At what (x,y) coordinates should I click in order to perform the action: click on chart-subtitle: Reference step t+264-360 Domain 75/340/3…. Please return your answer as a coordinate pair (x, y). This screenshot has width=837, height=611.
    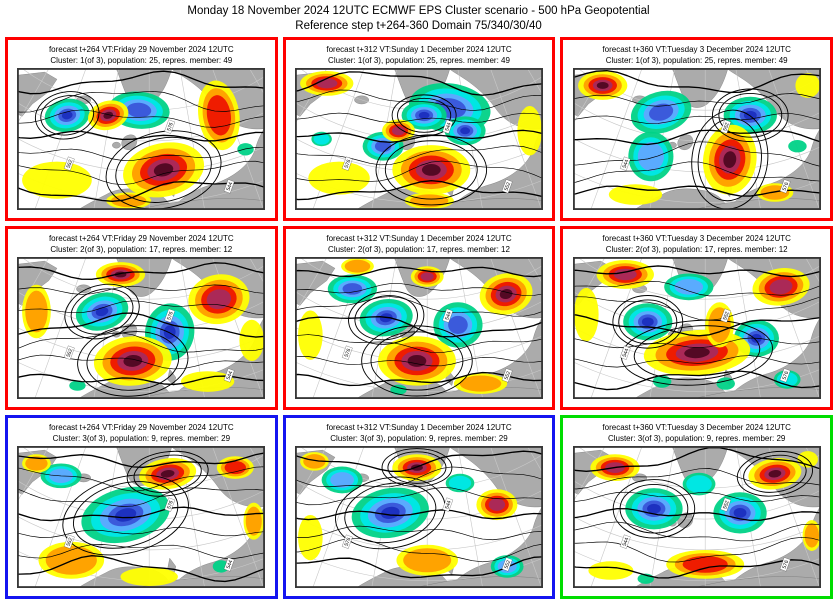
    Looking at the image, I should click on (418, 26).